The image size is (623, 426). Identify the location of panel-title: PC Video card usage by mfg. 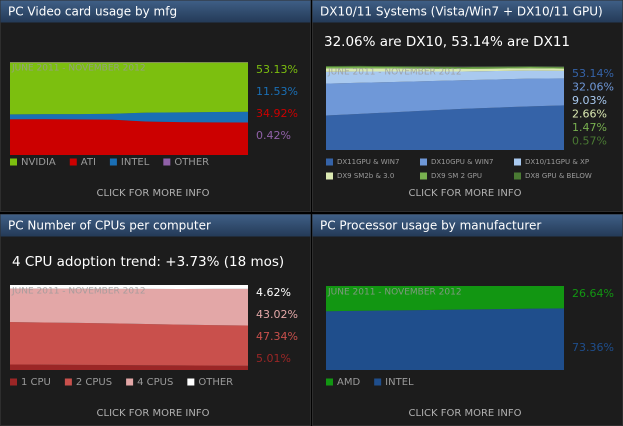
(92, 12).